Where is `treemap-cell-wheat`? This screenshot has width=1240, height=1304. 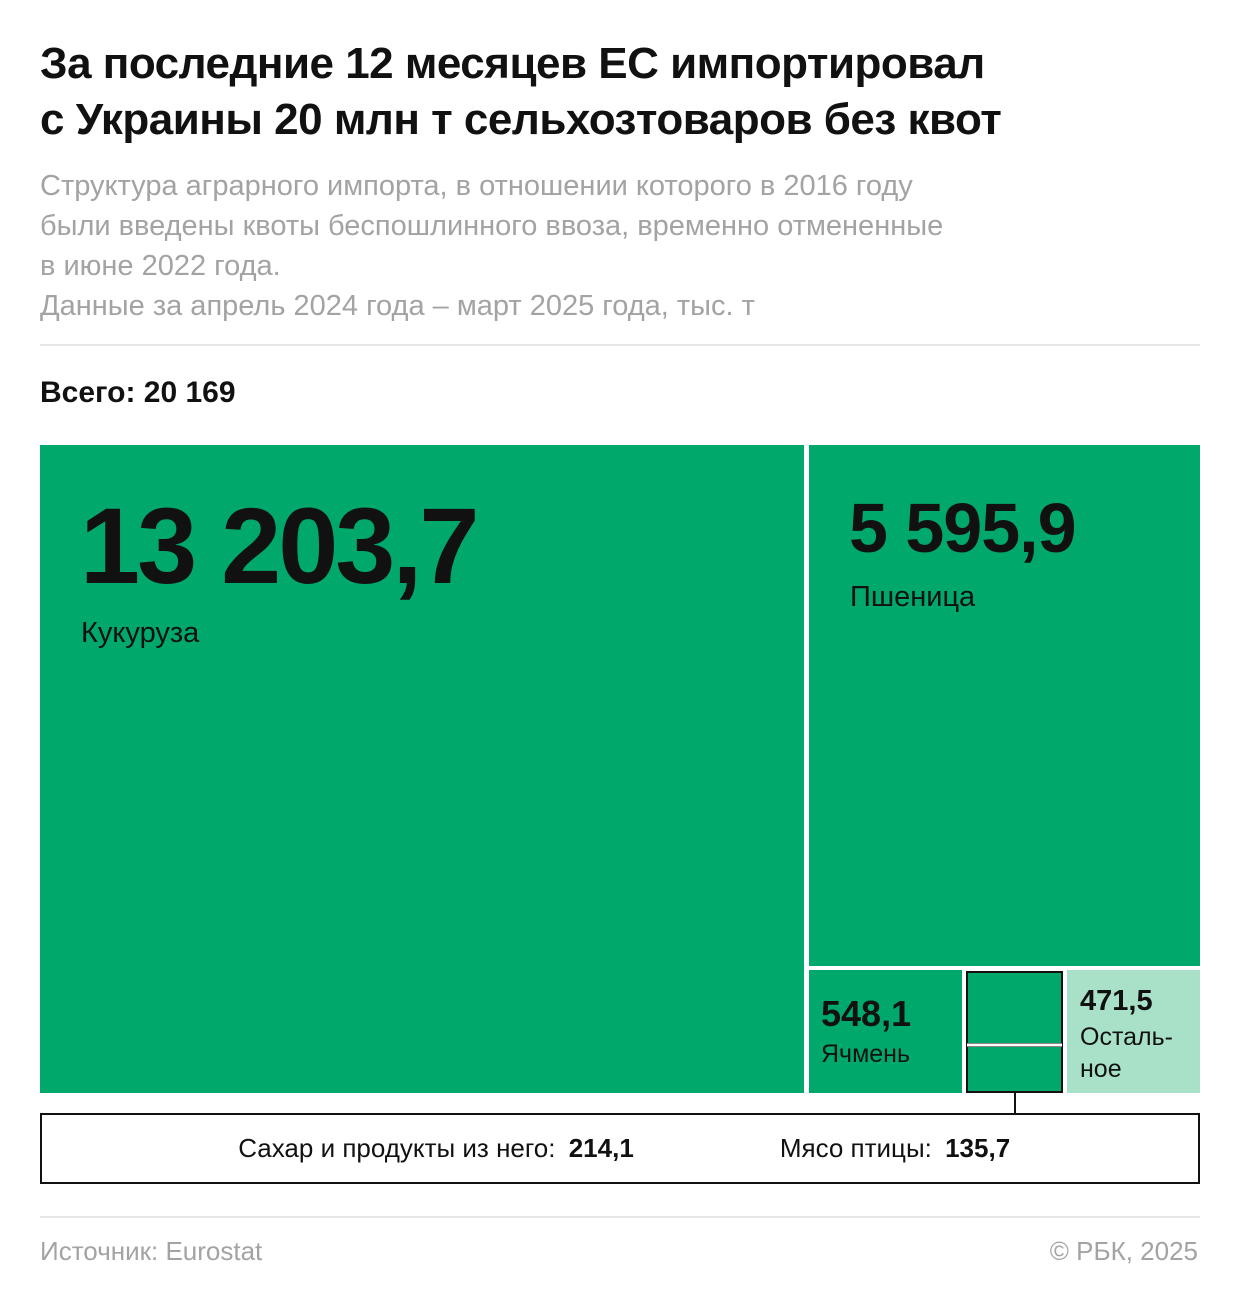 treemap-cell-wheat is located at coordinates (1004, 705).